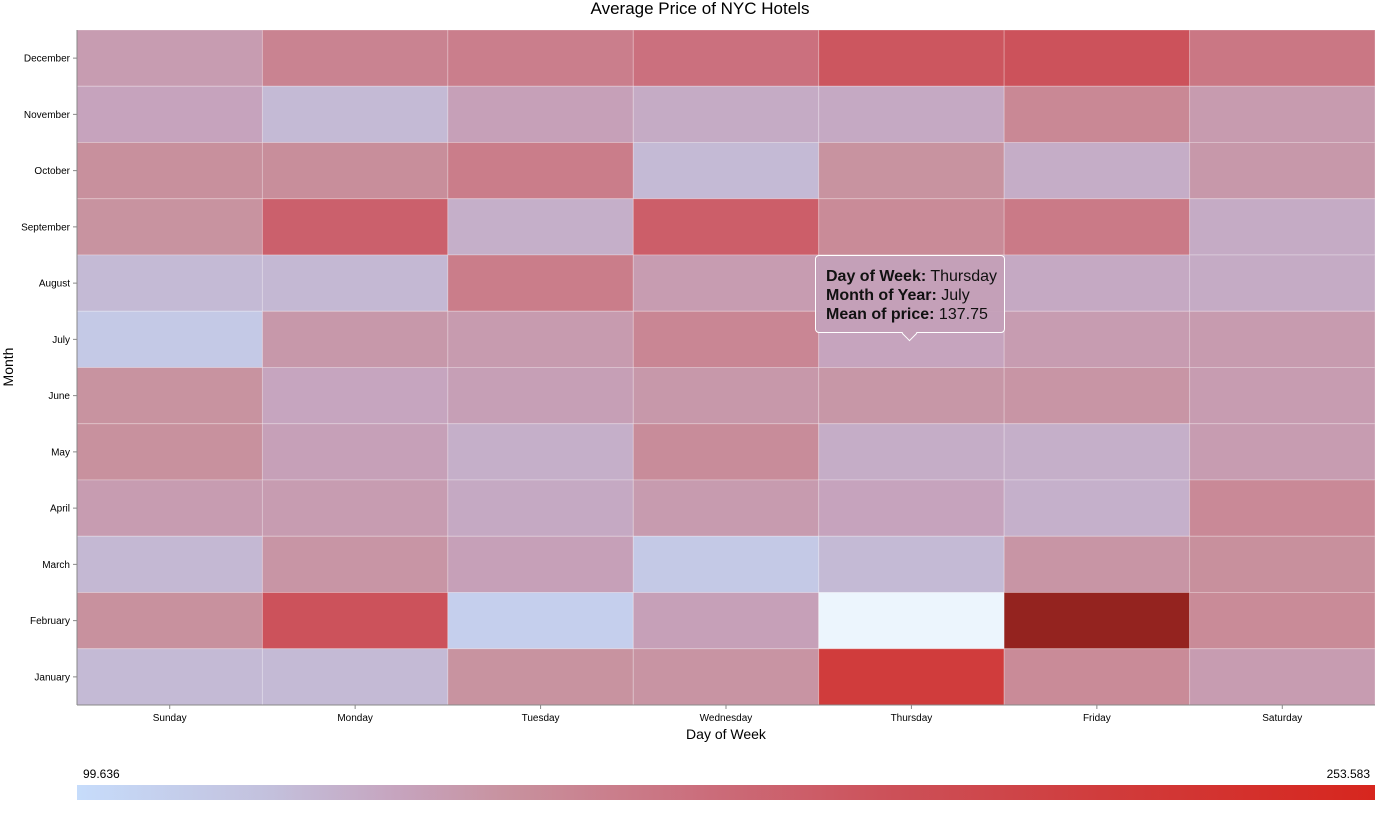 The height and width of the screenshot is (821, 1400). Describe the element at coordinates (876, 276) in the screenshot. I see `tooltip-day-label: Day of Week:` at that location.